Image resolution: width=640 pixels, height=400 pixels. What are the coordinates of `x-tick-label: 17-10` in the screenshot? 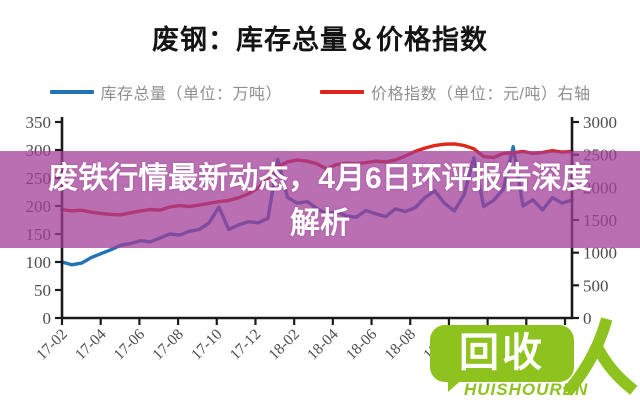 It's located at (207, 345).